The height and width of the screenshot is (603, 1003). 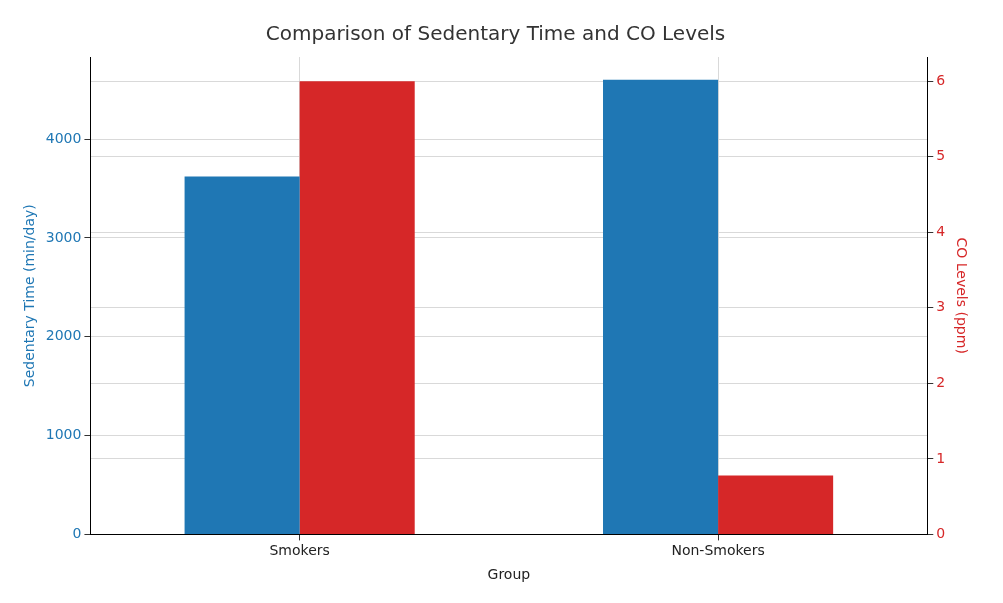 I want to click on y2-tick-label: 0, so click(x=941, y=533).